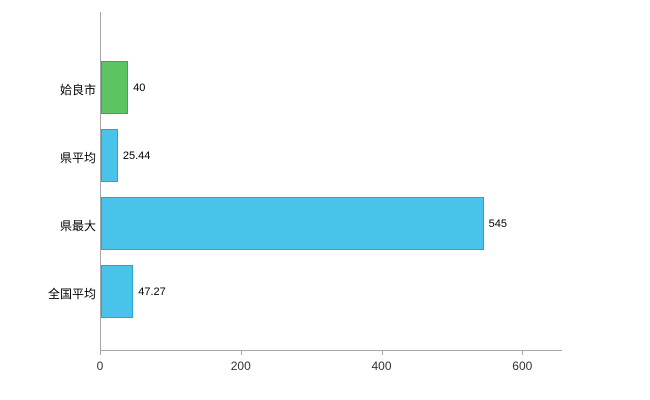 The image size is (650, 400). What do you see at coordinates (100, 181) in the screenshot?
I see `y-axis-line` at bounding box center [100, 181].